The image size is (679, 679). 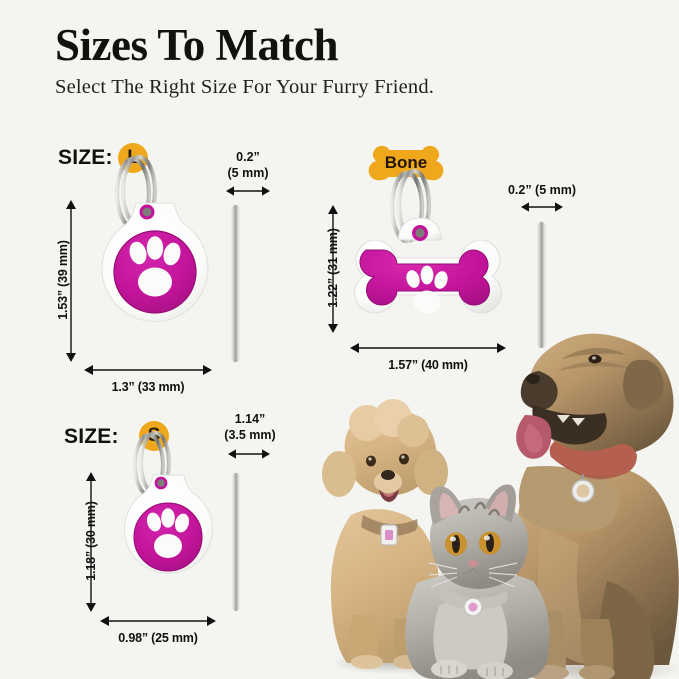 I want to click on width-arrow-large, so click(x=148, y=370).